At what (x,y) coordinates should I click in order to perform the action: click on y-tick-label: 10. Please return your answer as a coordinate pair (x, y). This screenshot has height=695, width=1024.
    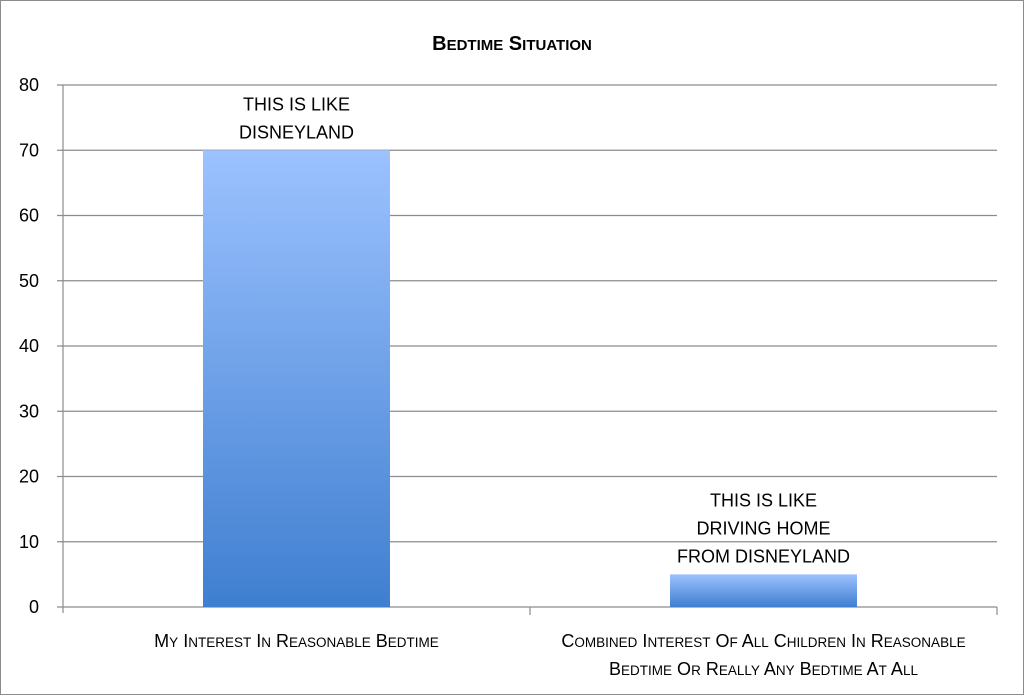
    Looking at the image, I should click on (29, 542).